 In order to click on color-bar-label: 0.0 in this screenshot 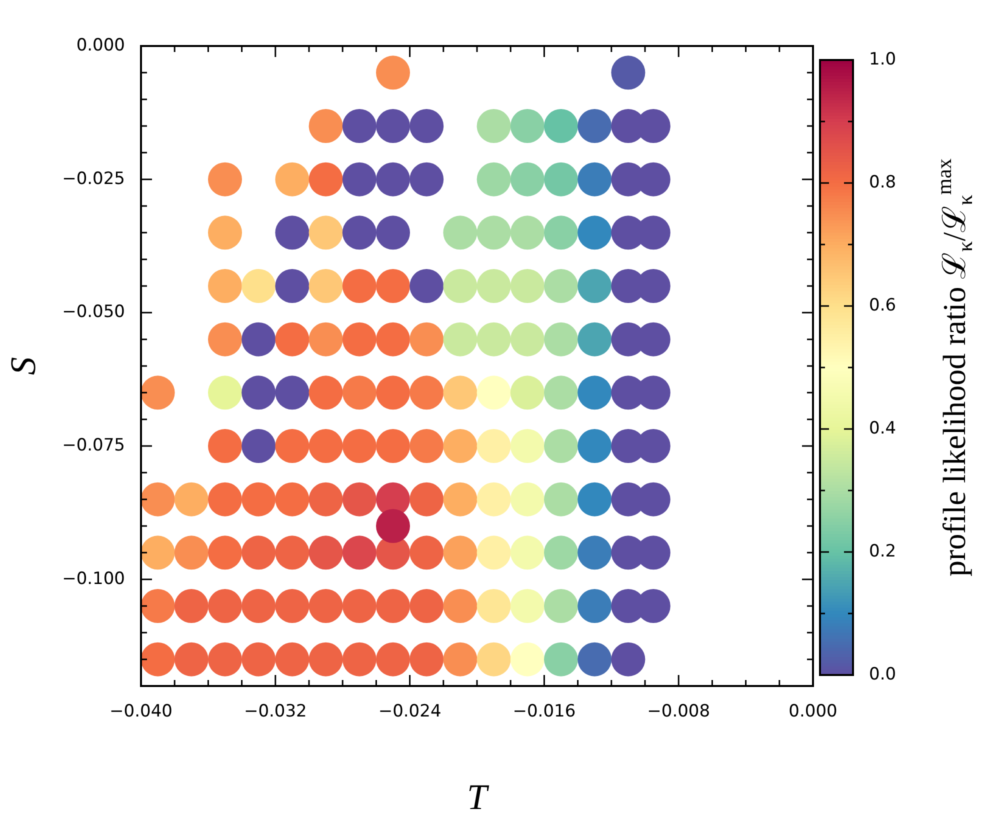, I will do `click(882, 674)`.